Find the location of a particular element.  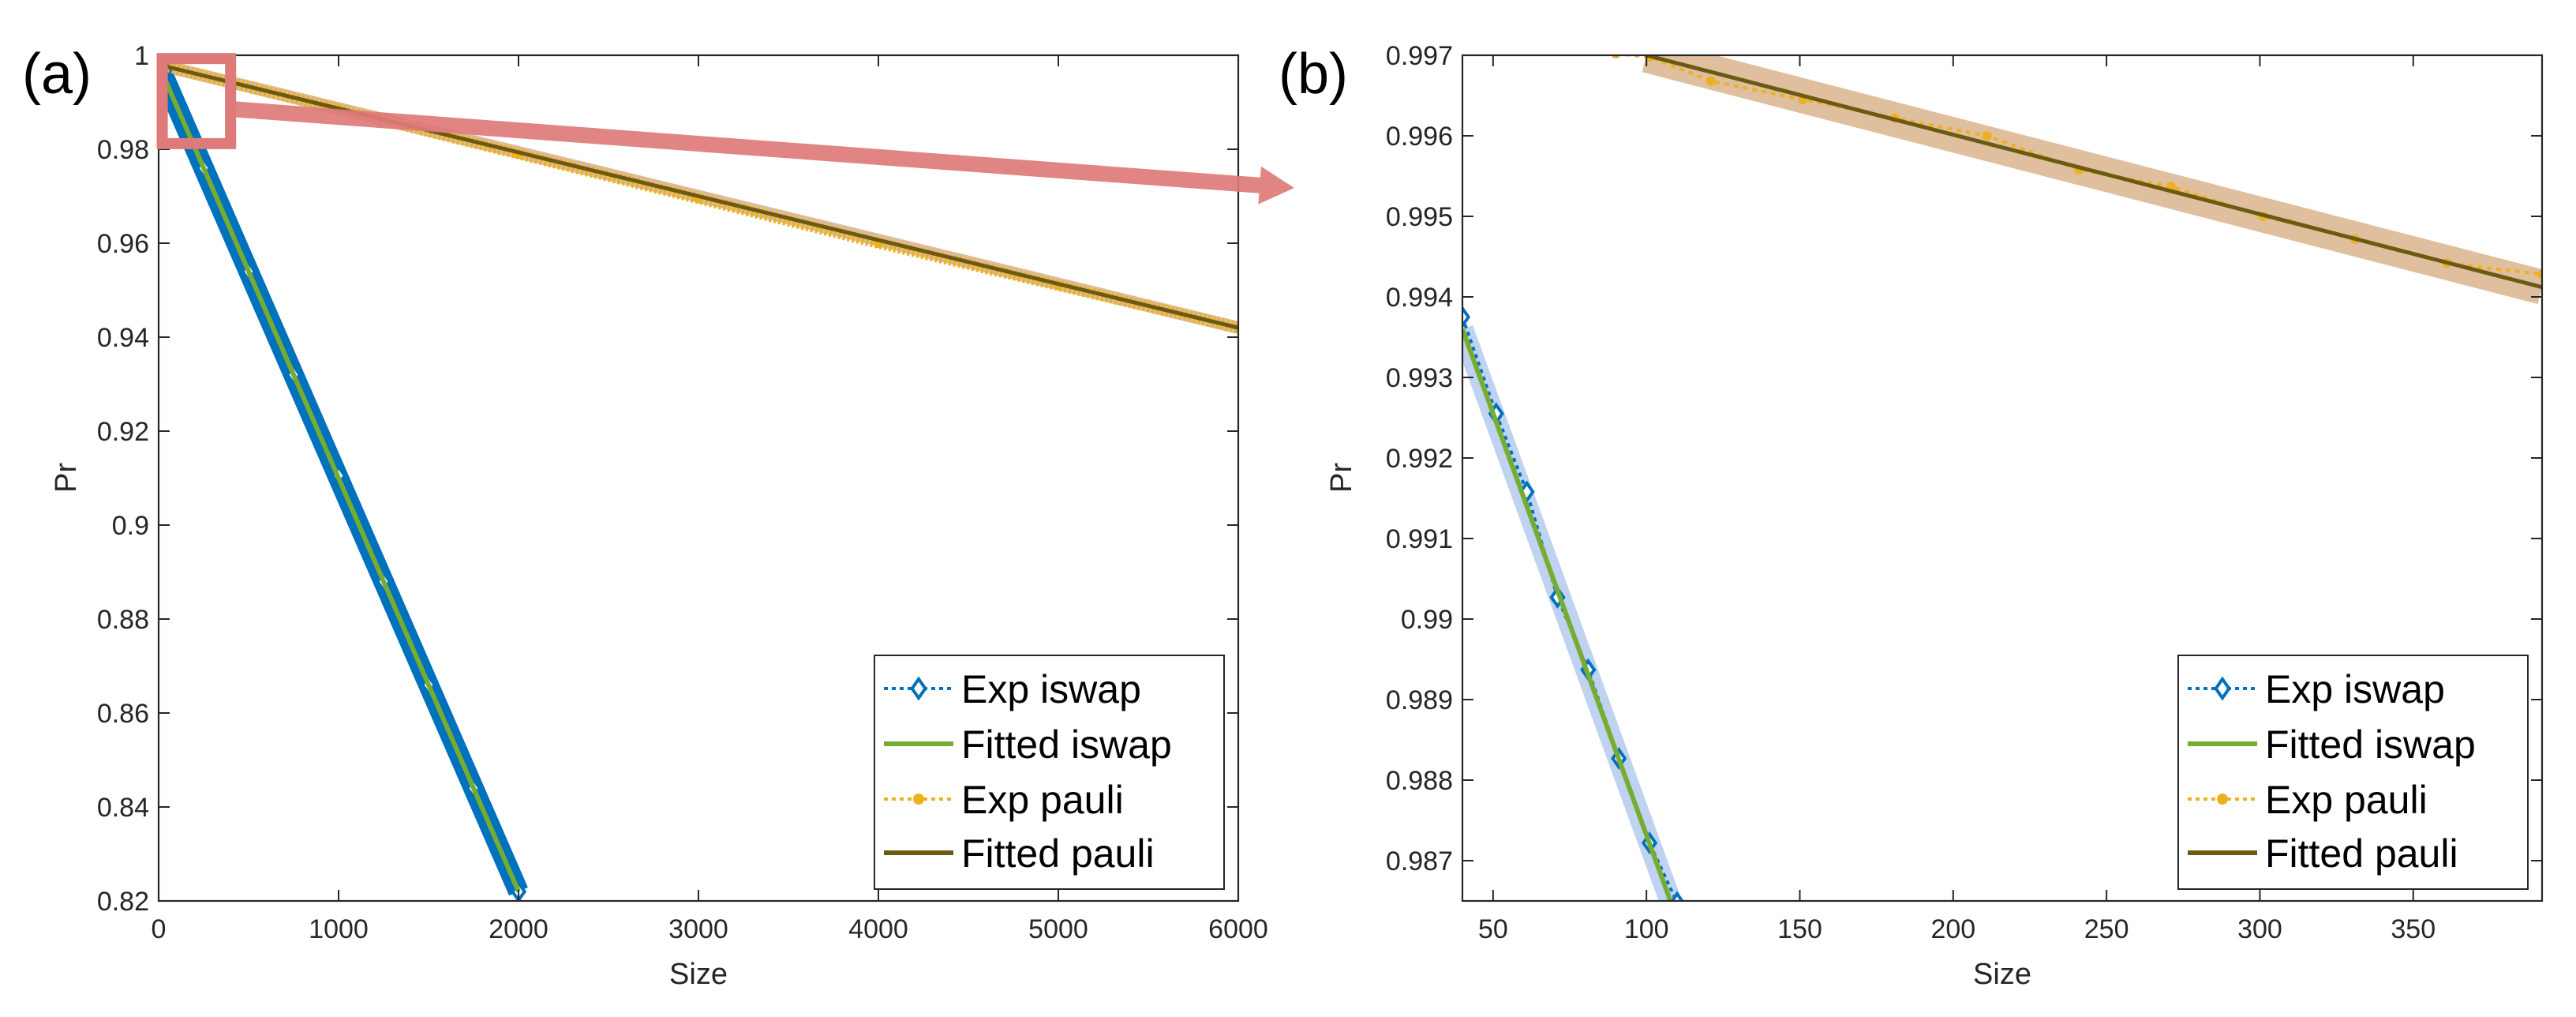

x-tick-label: 6000 is located at coordinates (1238, 929).